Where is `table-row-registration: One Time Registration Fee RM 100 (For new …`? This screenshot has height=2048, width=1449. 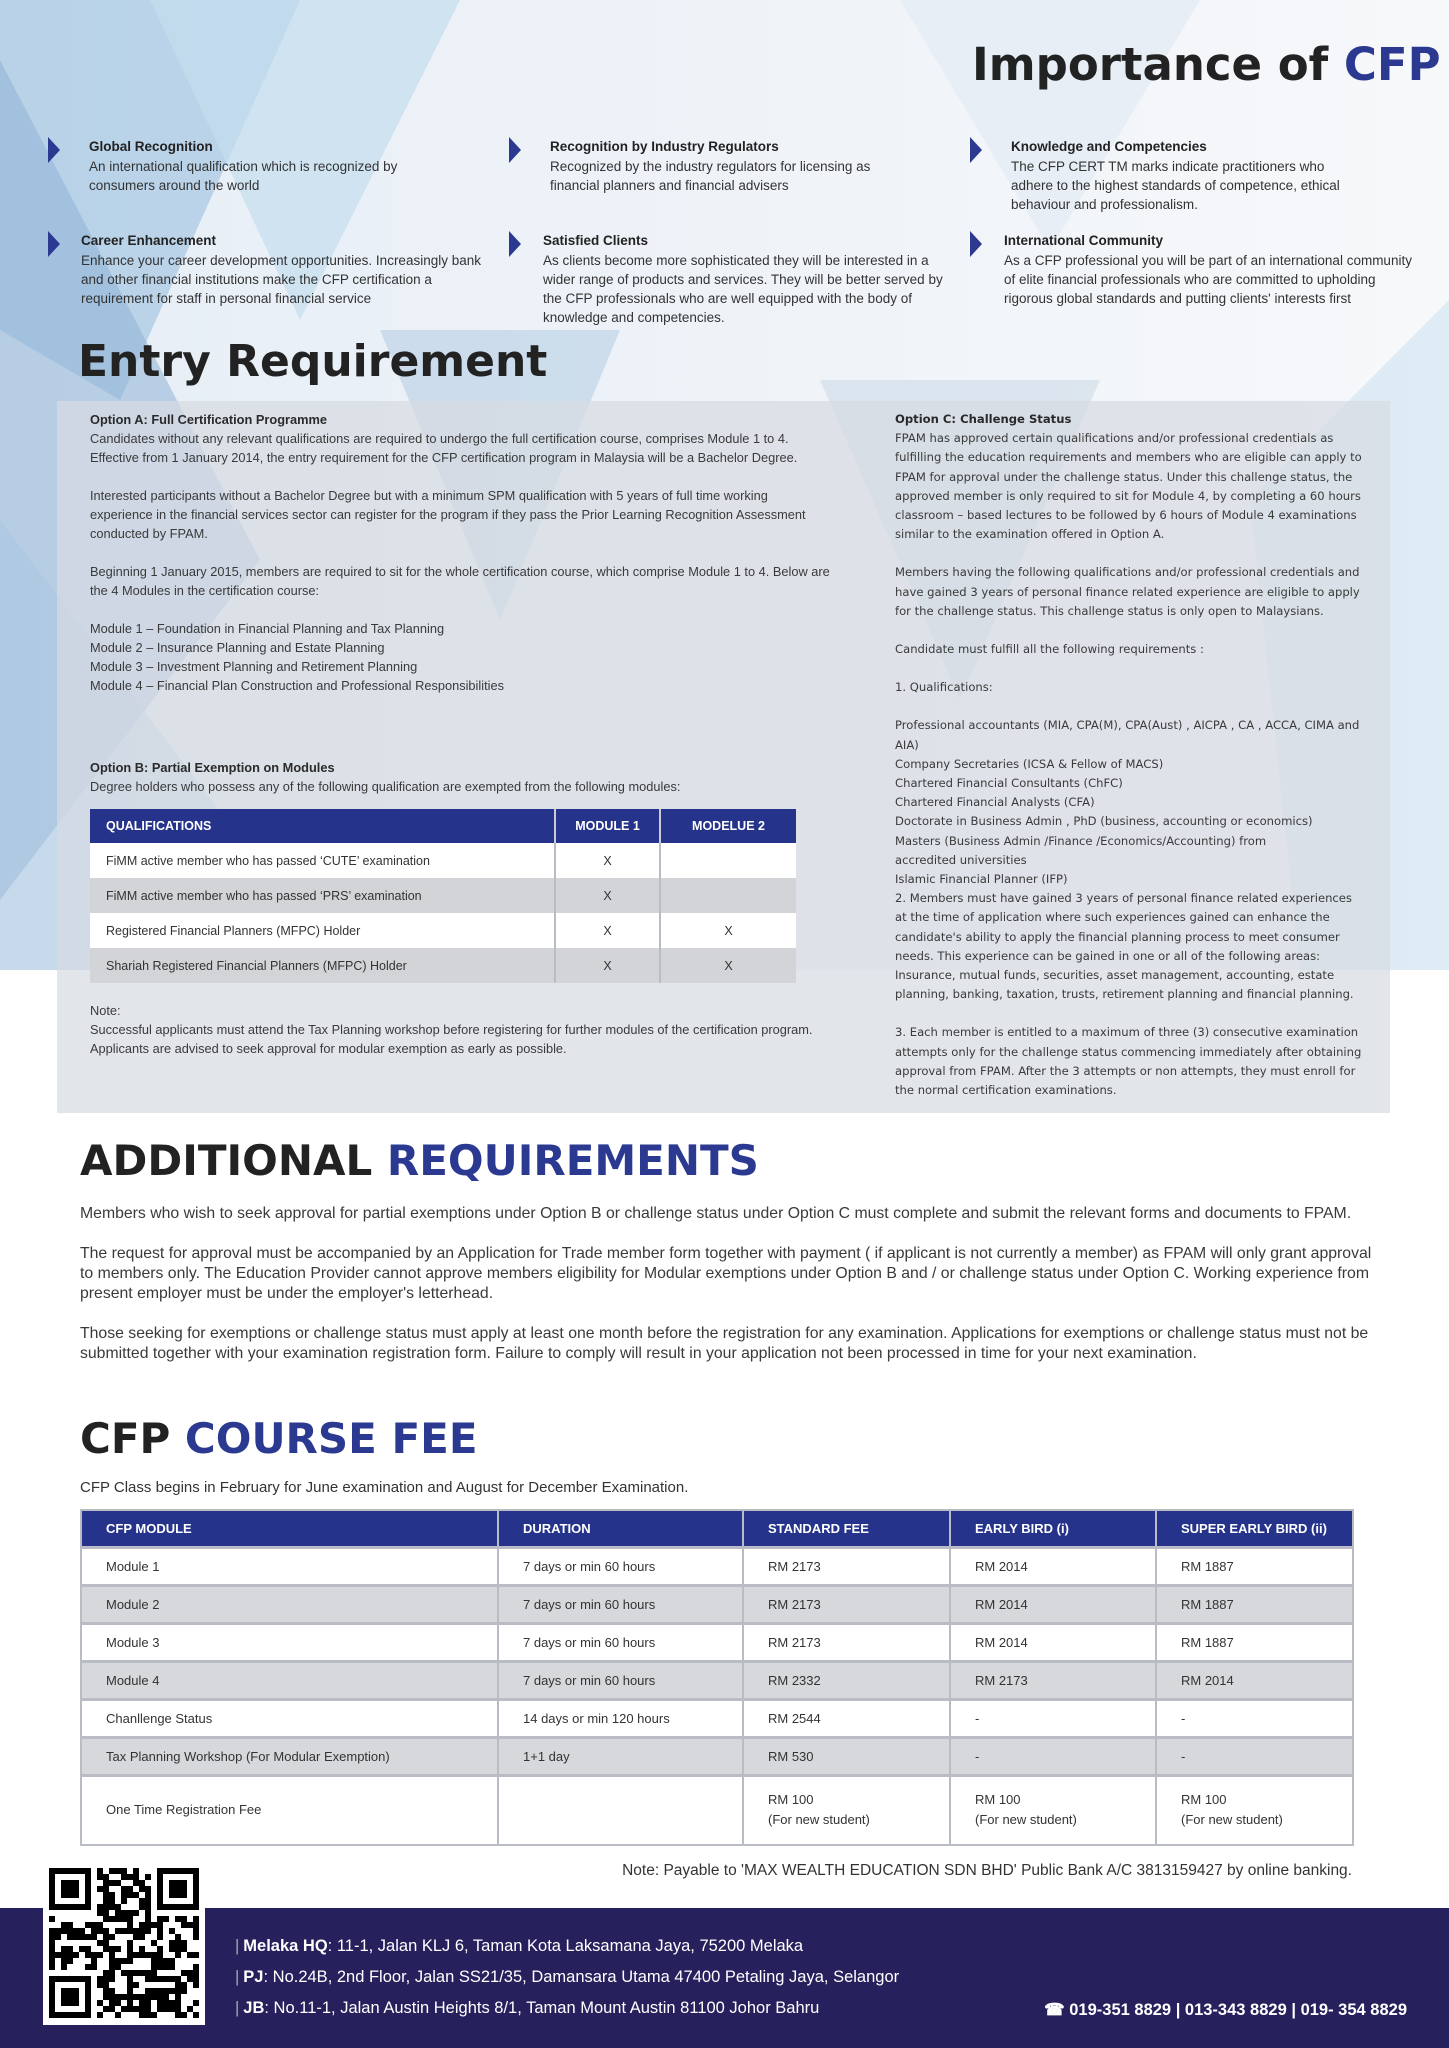
table-row-registration: One Time Registration Fee RM 100 (For new … is located at coordinates (717, 1809).